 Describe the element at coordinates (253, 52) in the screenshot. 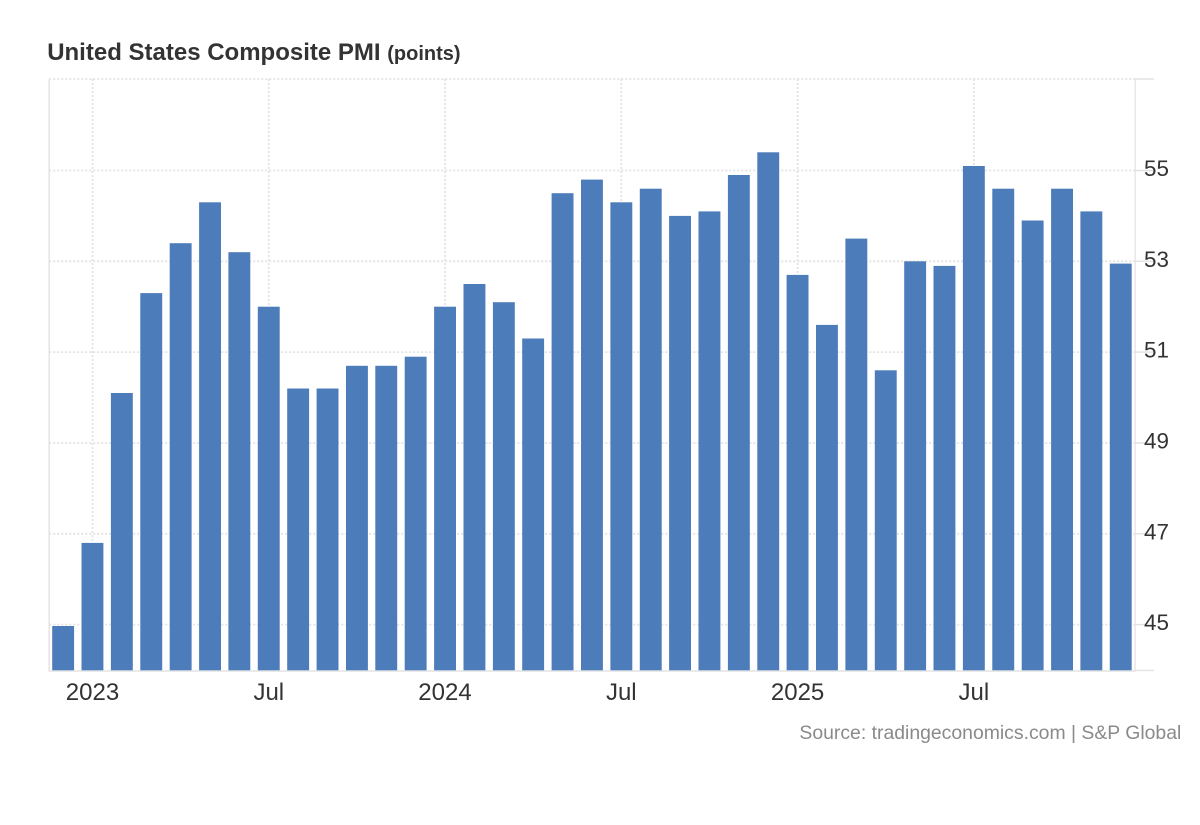

I see `svg-text:United States Composite PMI (p: United States Composite PMI (points)` at that location.